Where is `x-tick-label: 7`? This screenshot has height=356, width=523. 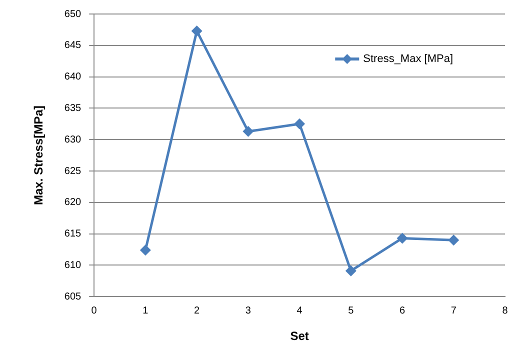
x-tick-label: 7 is located at coordinates (453, 310).